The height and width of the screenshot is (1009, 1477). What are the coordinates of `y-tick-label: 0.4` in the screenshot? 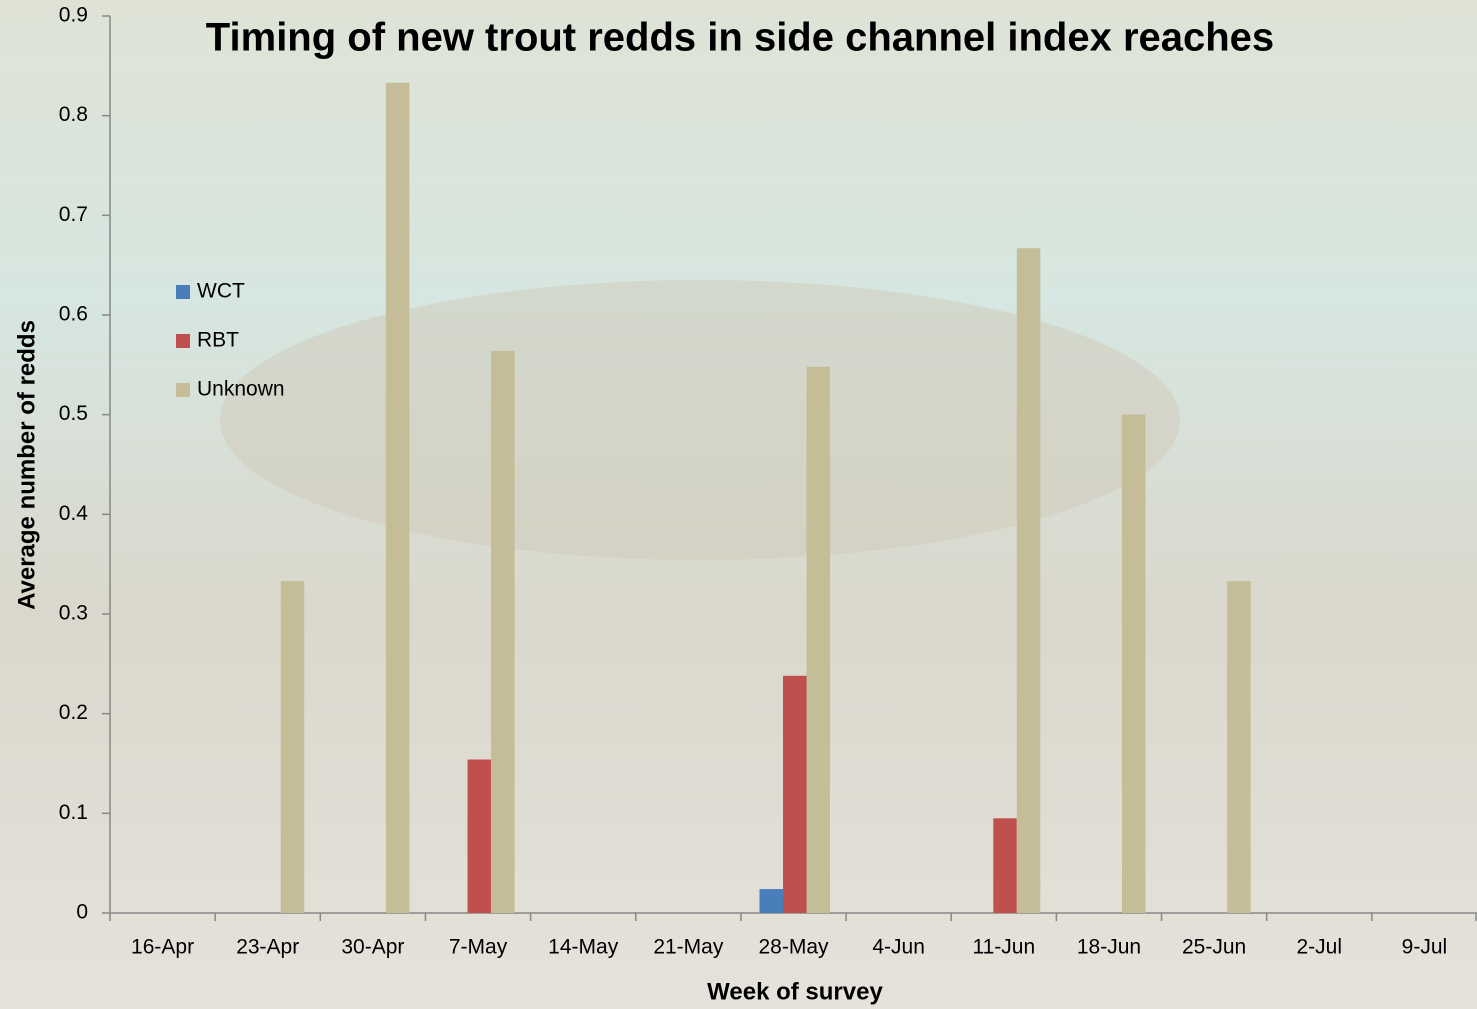 It's located at (74, 513).